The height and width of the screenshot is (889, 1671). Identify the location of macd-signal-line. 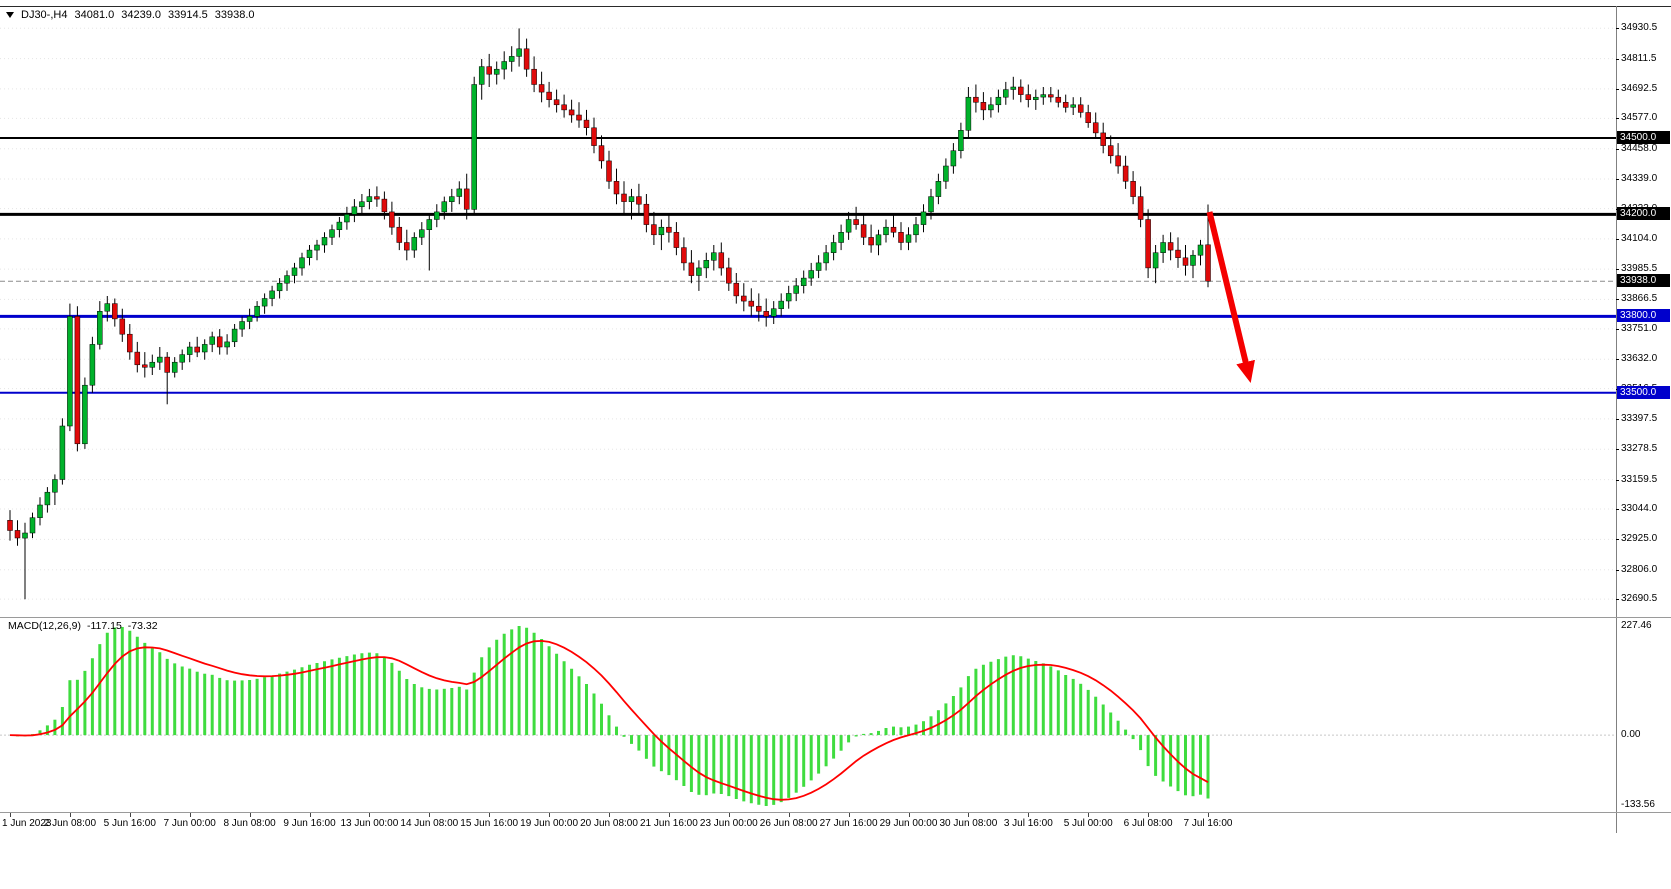
(609, 720).